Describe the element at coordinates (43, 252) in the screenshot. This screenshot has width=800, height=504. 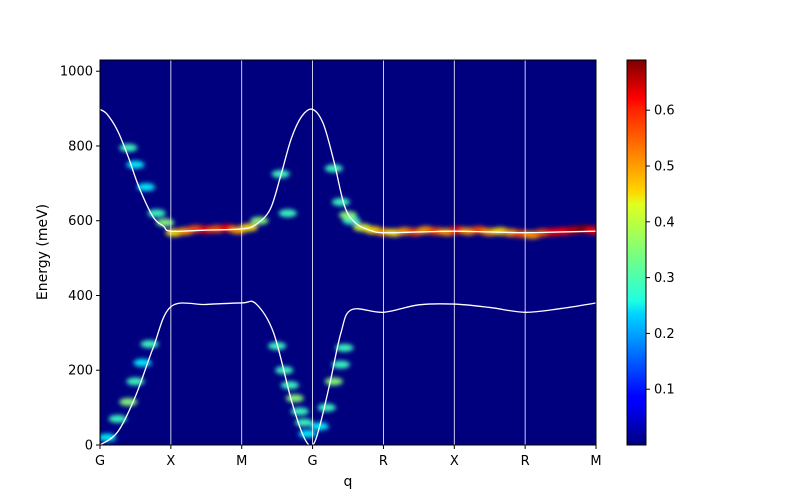
I see `y-axis-label: Energy (meV)` at that location.